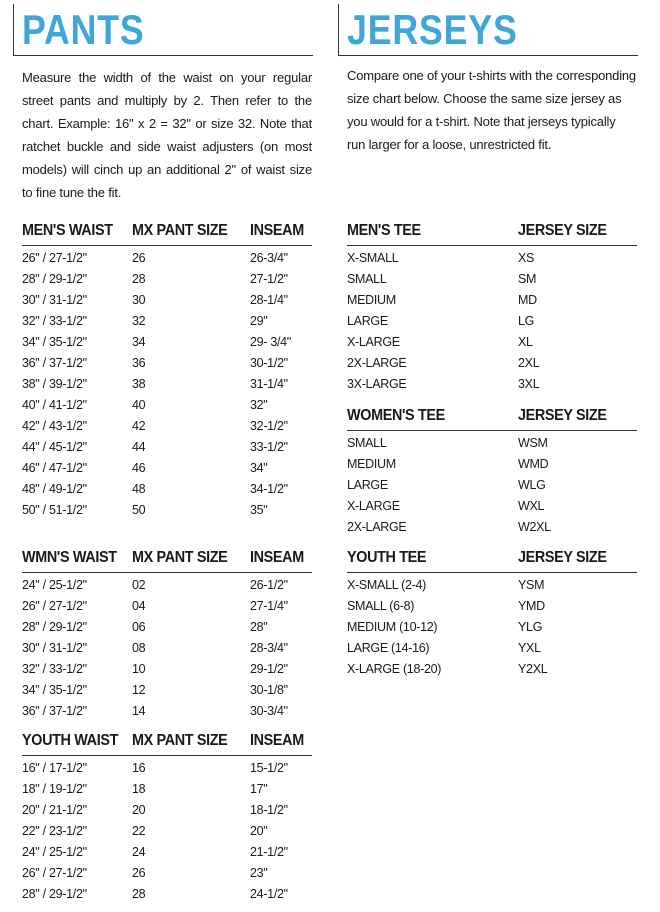 The height and width of the screenshot is (912, 660). I want to click on table-cell: 24" / 25-1/2", so click(54, 852).